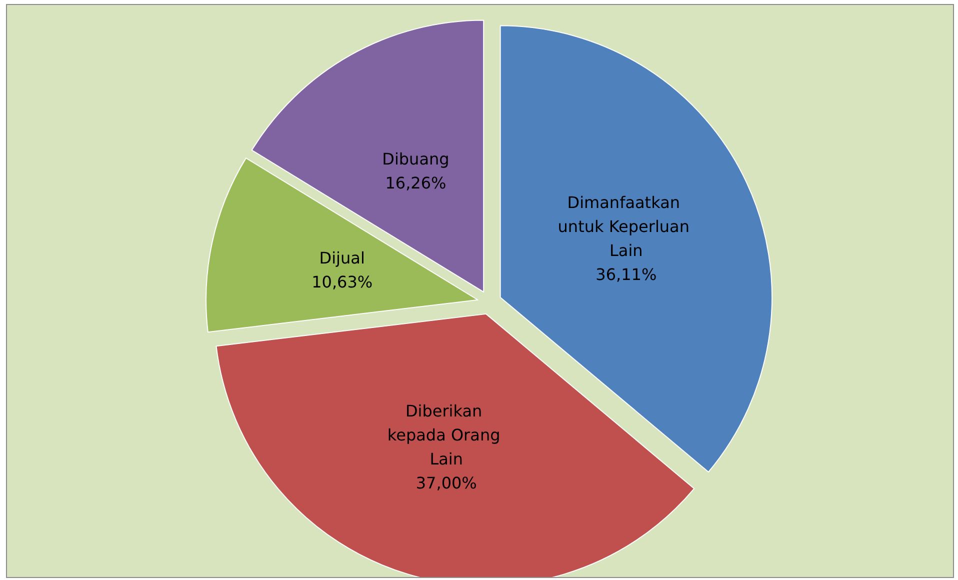  I want to click on slice-label: Dijual, so click(342, 258).